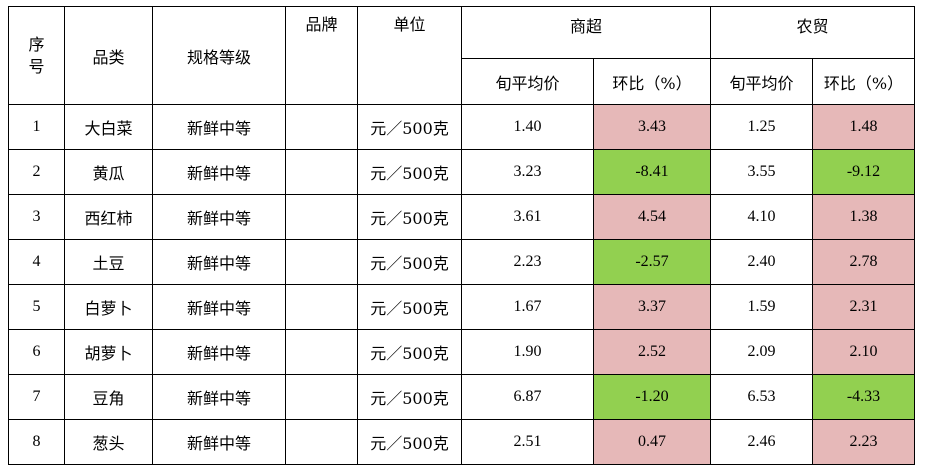 Image resolution: width=929 pixels, height=467 pixels. Describe the element at coordinates (36, 262) in the screenshot. I see `cell-seq: 4` at that location.